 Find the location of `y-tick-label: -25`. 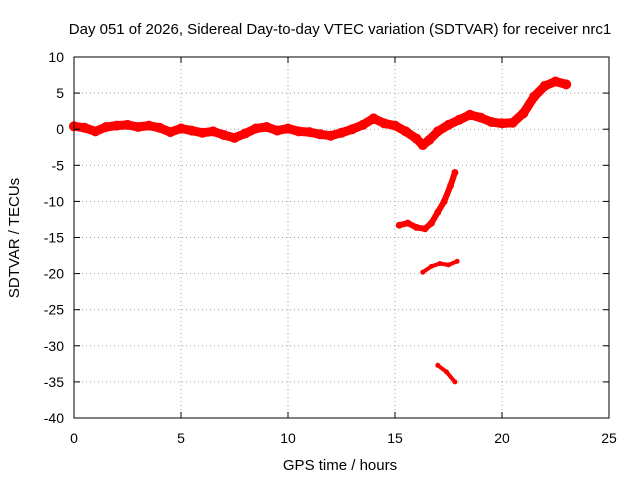

y-tick-label: -25 is located at coordinates (54, 310).